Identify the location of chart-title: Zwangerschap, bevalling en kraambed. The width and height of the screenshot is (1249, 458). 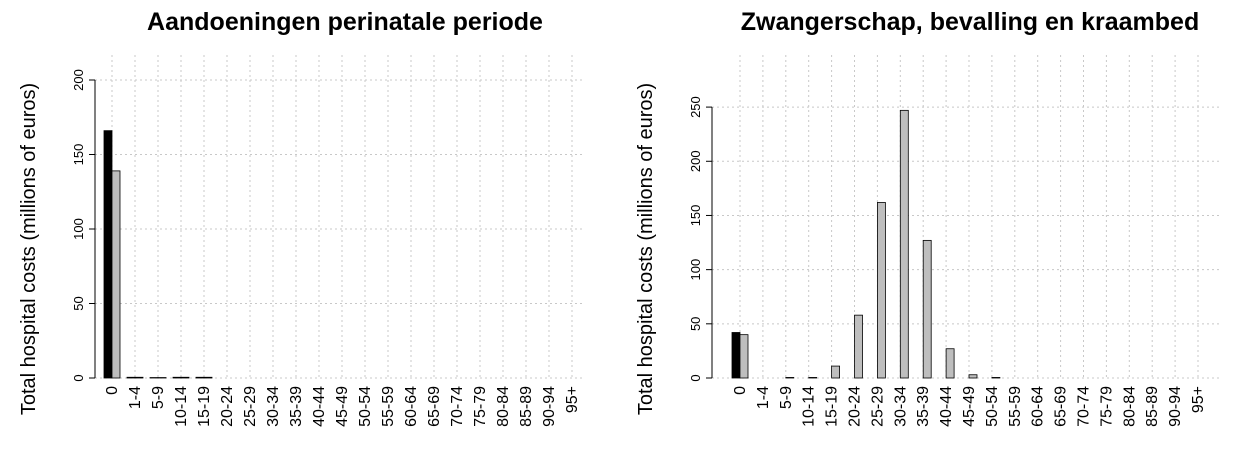
(970, 22).